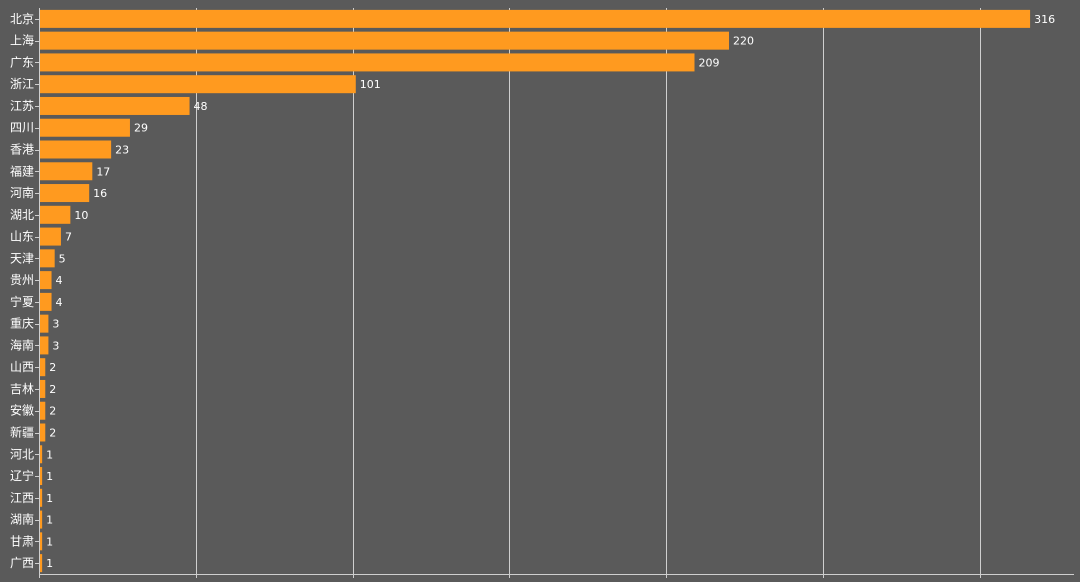 The height and width of the screenshot is (582, 1080). Describe the element at coordinates (49, 476) in the screenshot. I see `value-label-辽宁: 1` at that location.